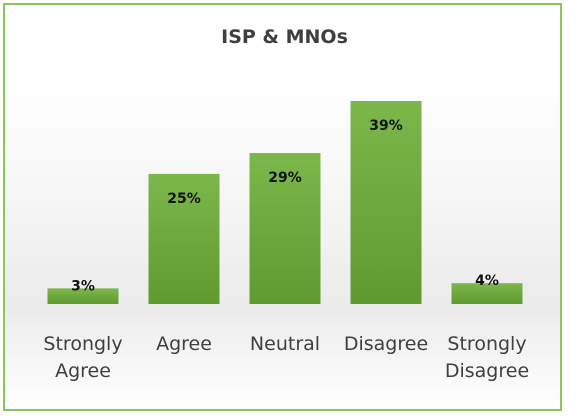 This screenshot has width=569, height=418. What do you see at coordinates (83, 286) in the screenshot?
I see `bar-value-label-0: 3%` at bounding box center [83, 286].